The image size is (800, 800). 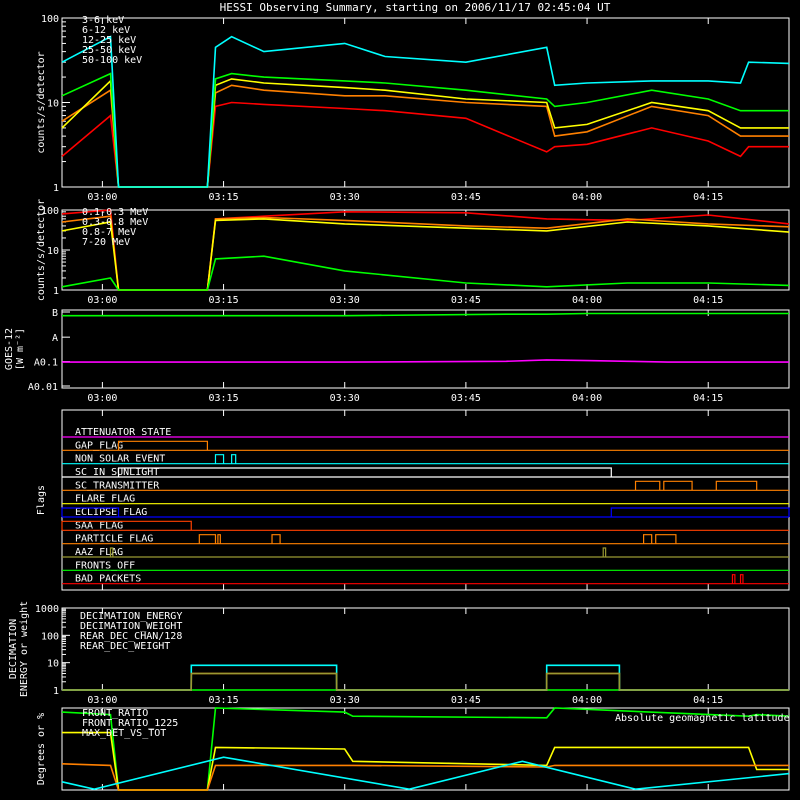 I want to click on low-energy-x-tick-label: 04:15, so click(x=708, y=197).